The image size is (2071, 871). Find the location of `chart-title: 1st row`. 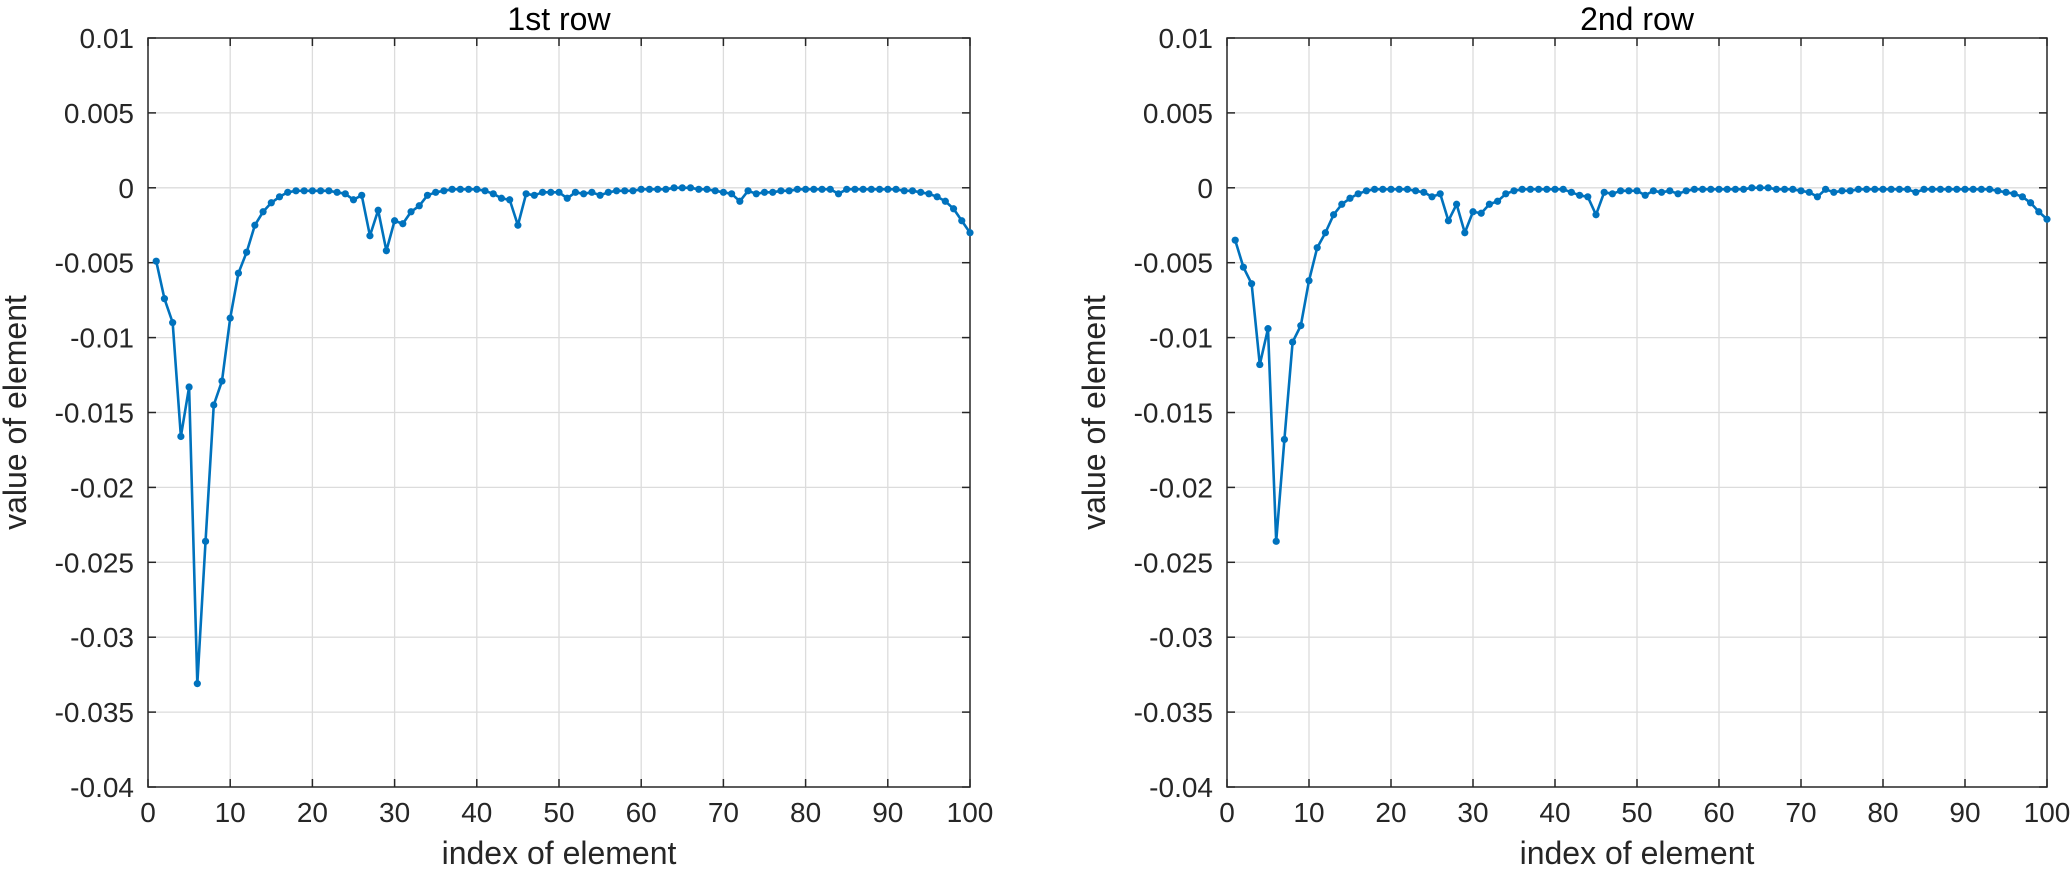

chart-title: 1st row is located at coordinates (559, 19).